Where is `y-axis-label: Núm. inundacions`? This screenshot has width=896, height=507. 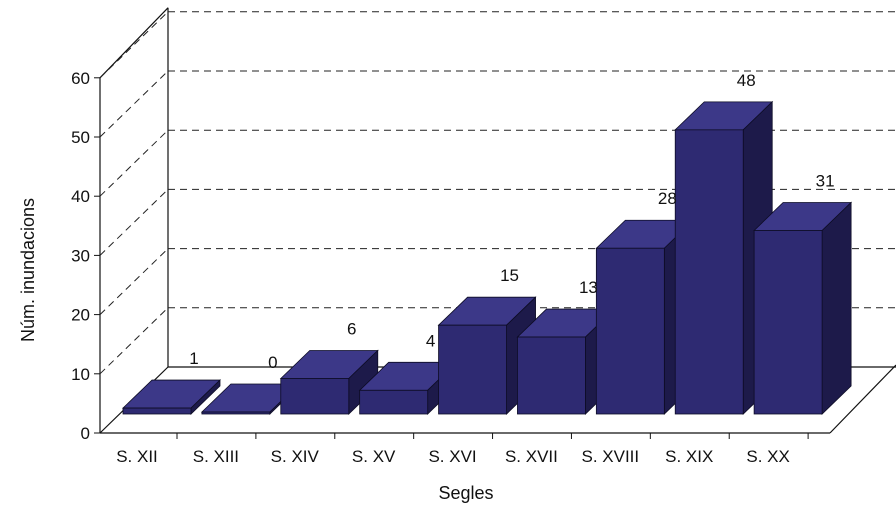
y-axis-label: Núm. inundacions is located at coordinates (28, 270).